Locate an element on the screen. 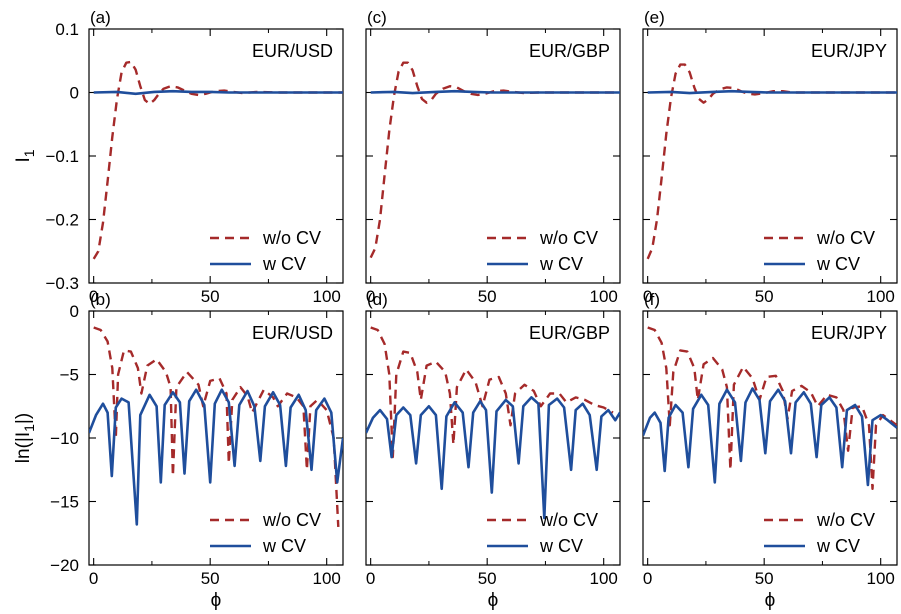  panel-label: (b) is located at coordinates (100, 299).